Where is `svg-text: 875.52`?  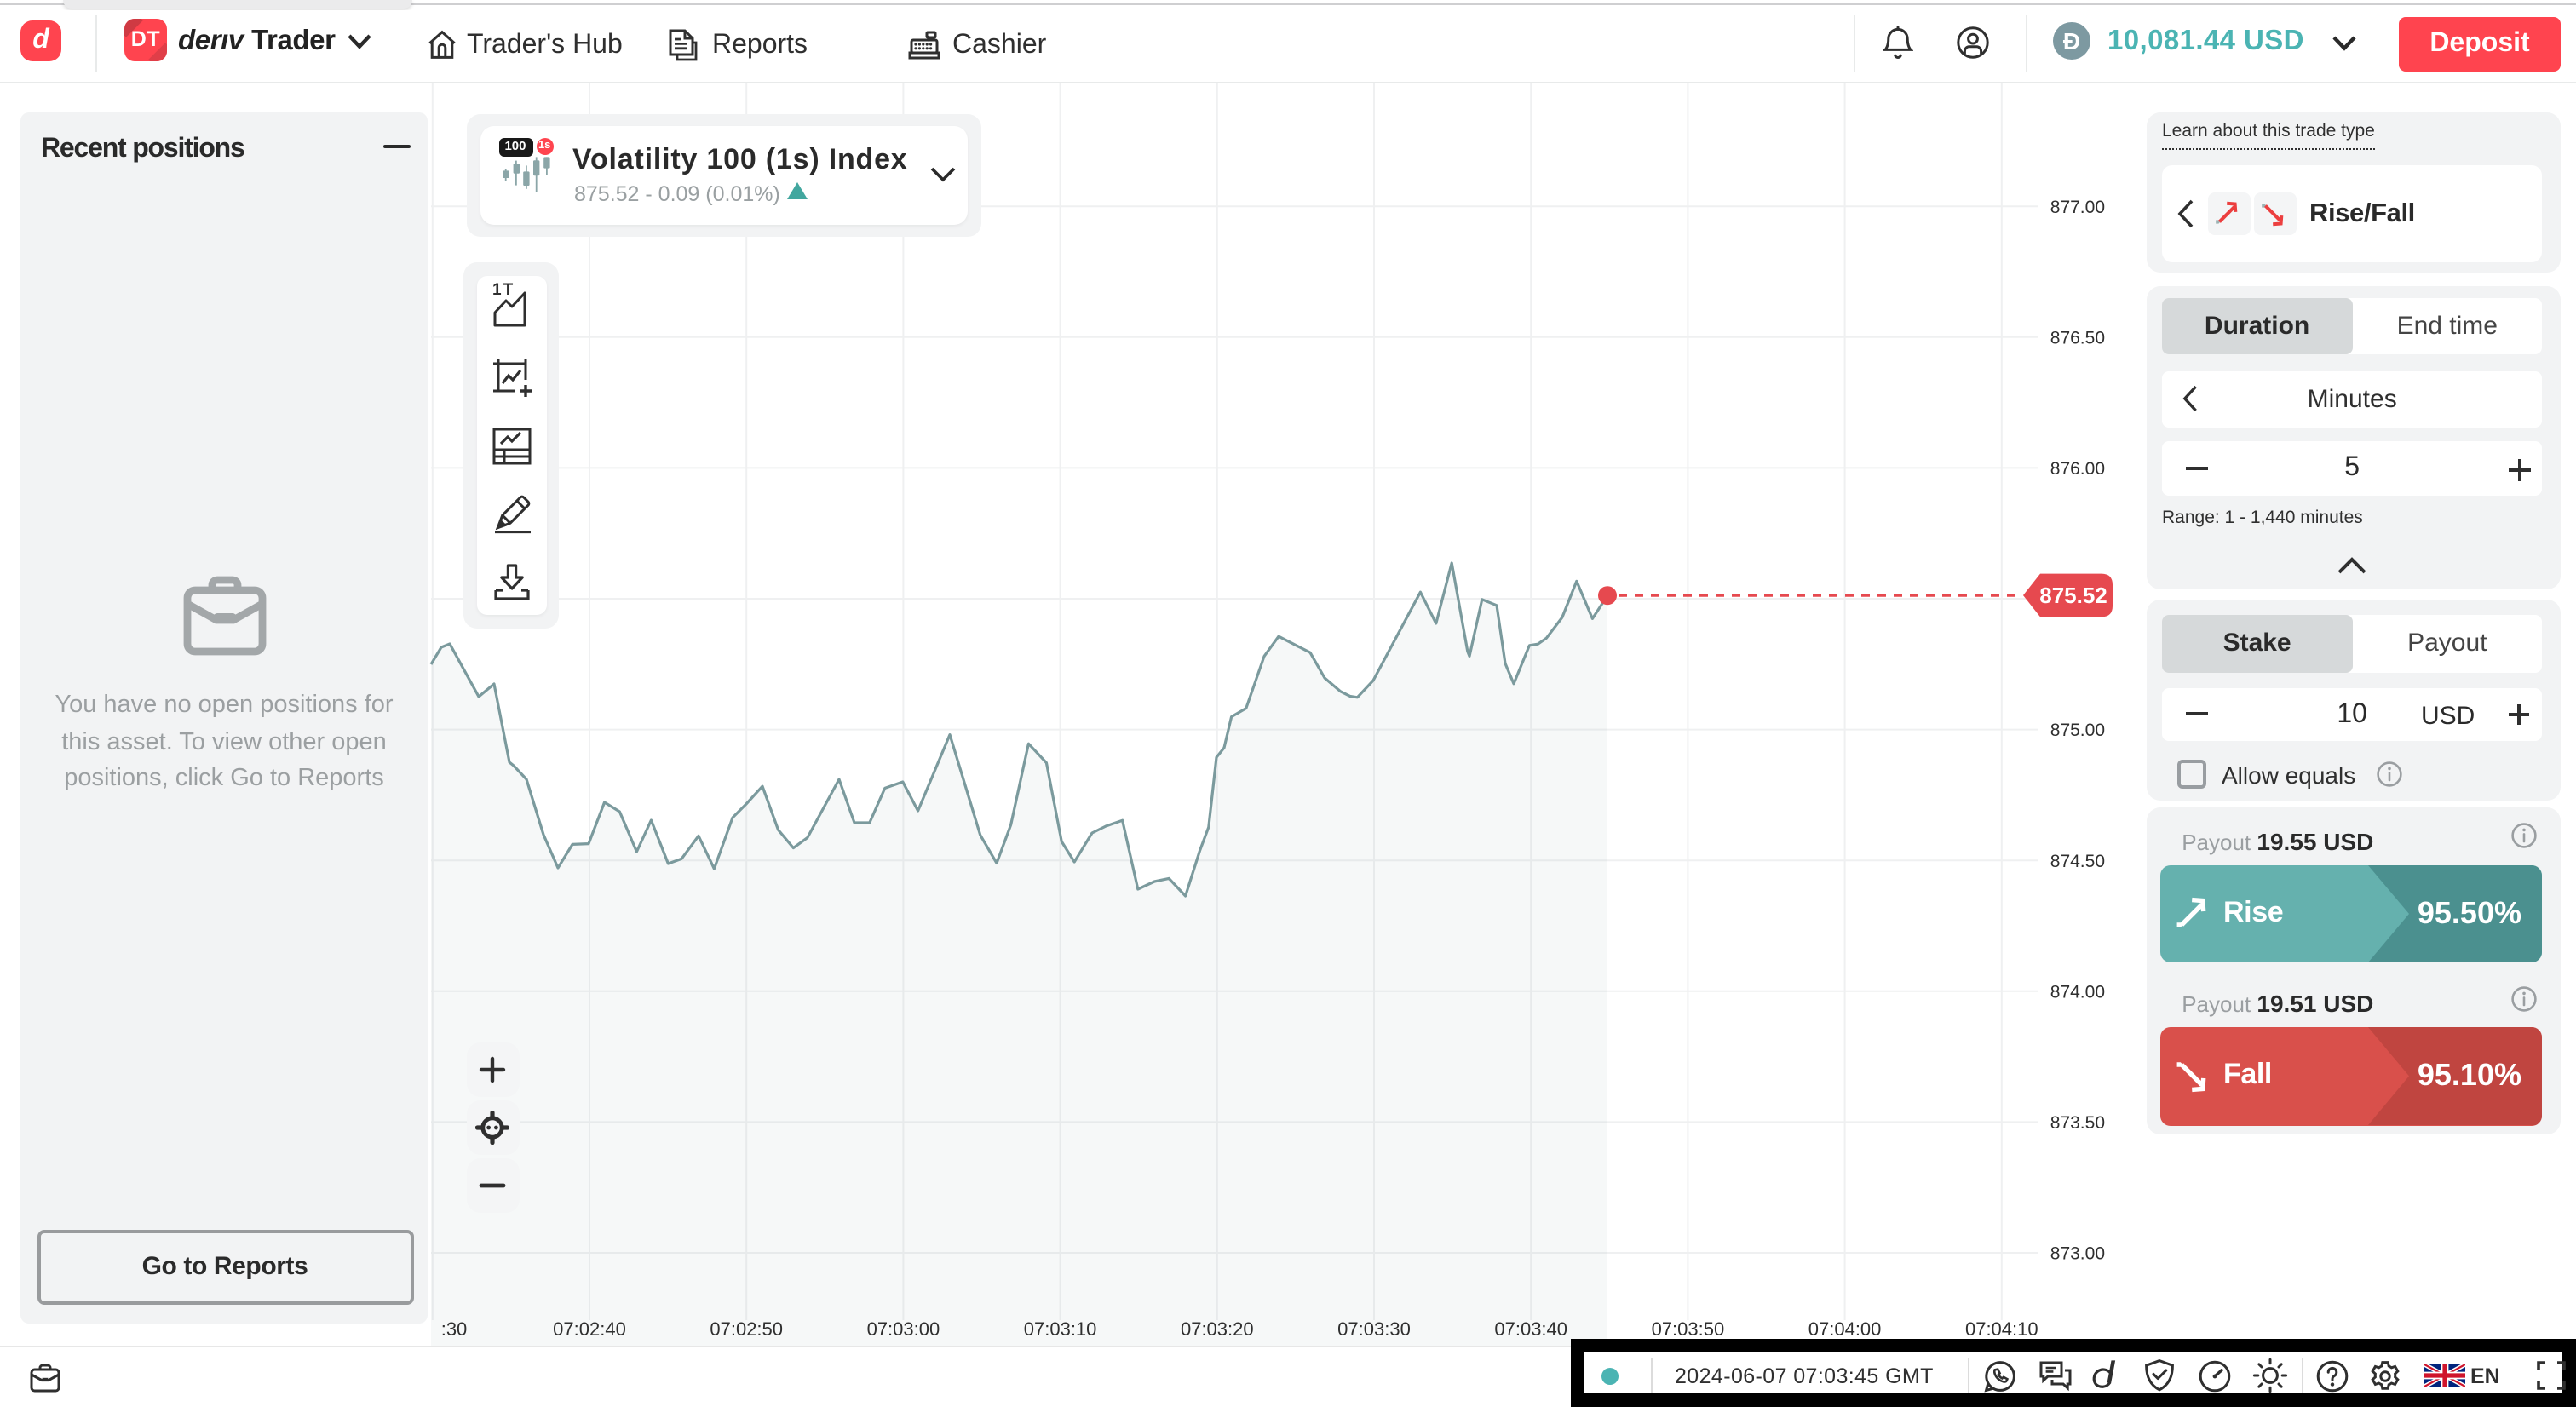
svg-text: 875.52 is located at coordinates (2073, 595).